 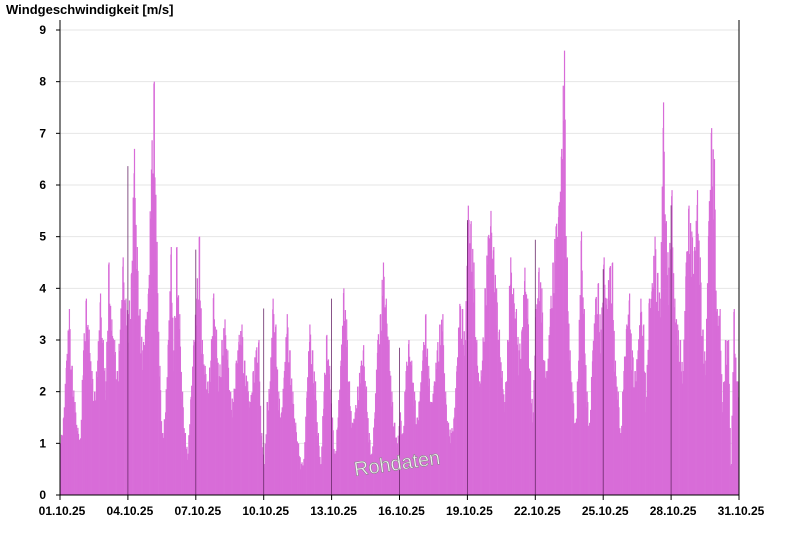 I want to click on y-axis-title: Windgeschwindigkeit [m/s], so click(x=90, y=9).